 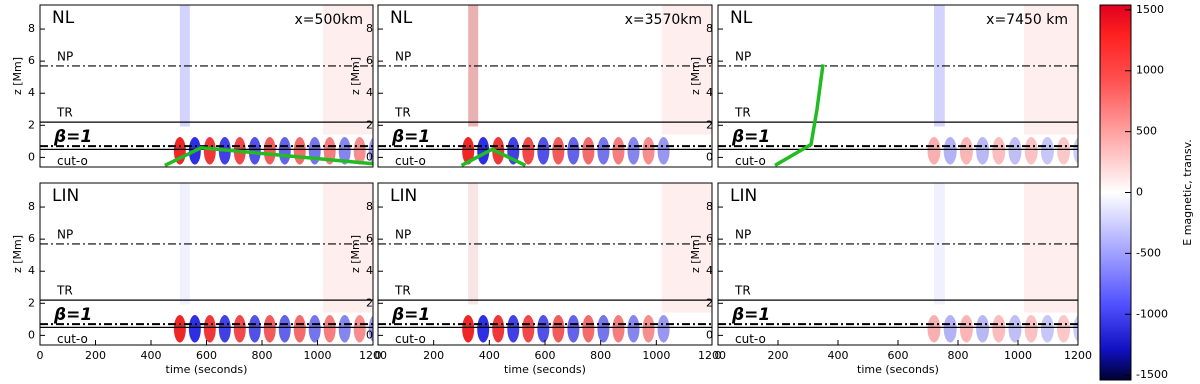 I want to click on x-tick-label: 600, so click(x=898, y=355).